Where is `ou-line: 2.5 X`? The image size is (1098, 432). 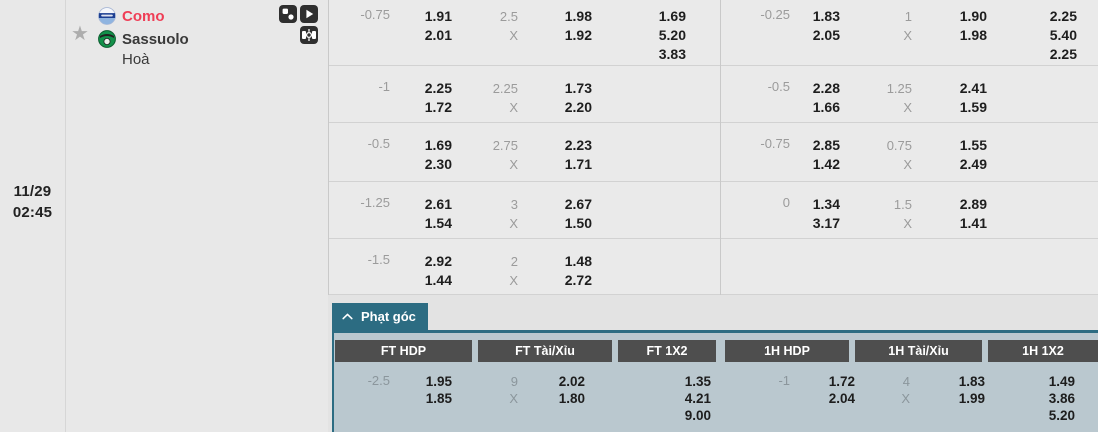 ou-line: 2.5 X is located at coordinates (485, 36).